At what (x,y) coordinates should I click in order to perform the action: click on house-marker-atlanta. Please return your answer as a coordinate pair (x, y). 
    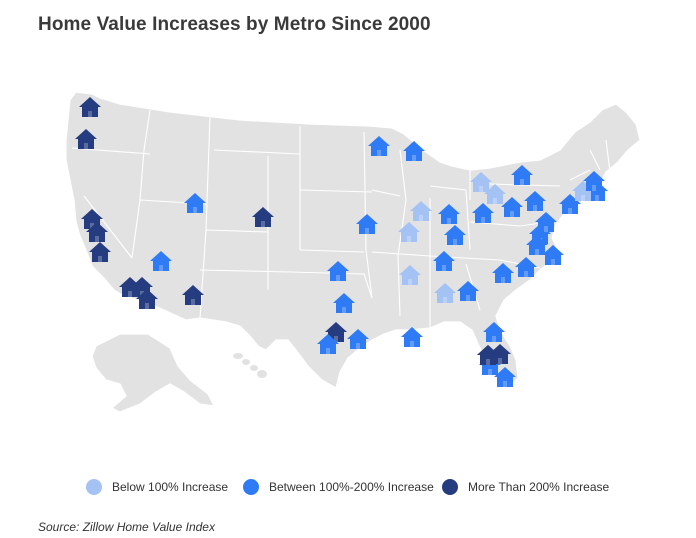
    Looking at the image, I should click on (468, 291).